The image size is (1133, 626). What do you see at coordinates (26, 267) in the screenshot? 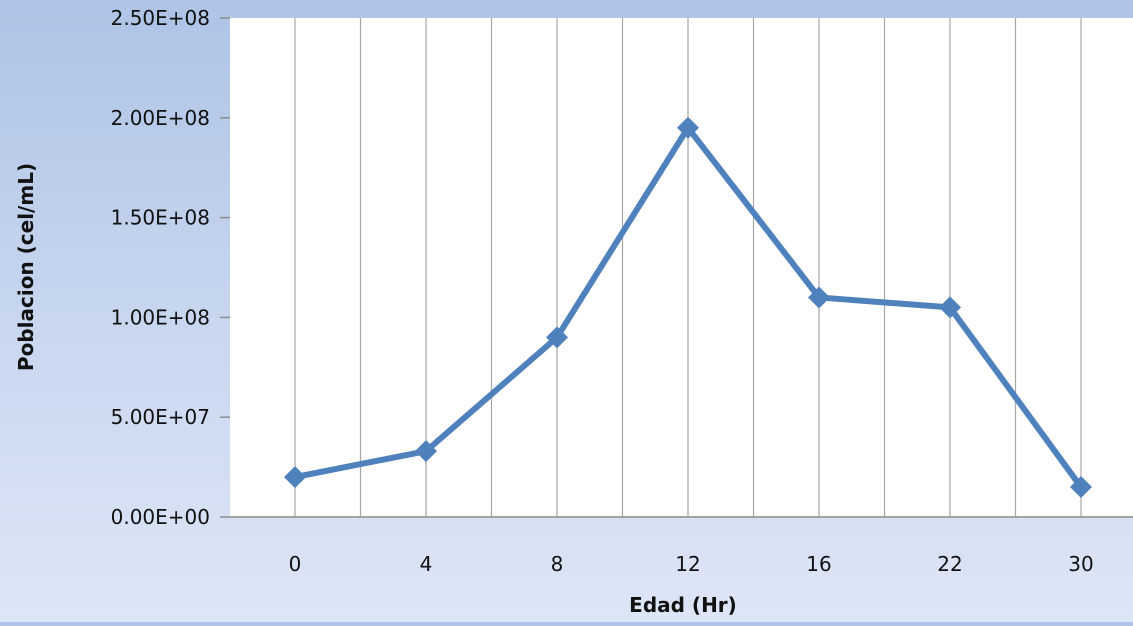
I see `y-axis-title: Poblacion (cel/mL)` at bounding box center [26, 267].